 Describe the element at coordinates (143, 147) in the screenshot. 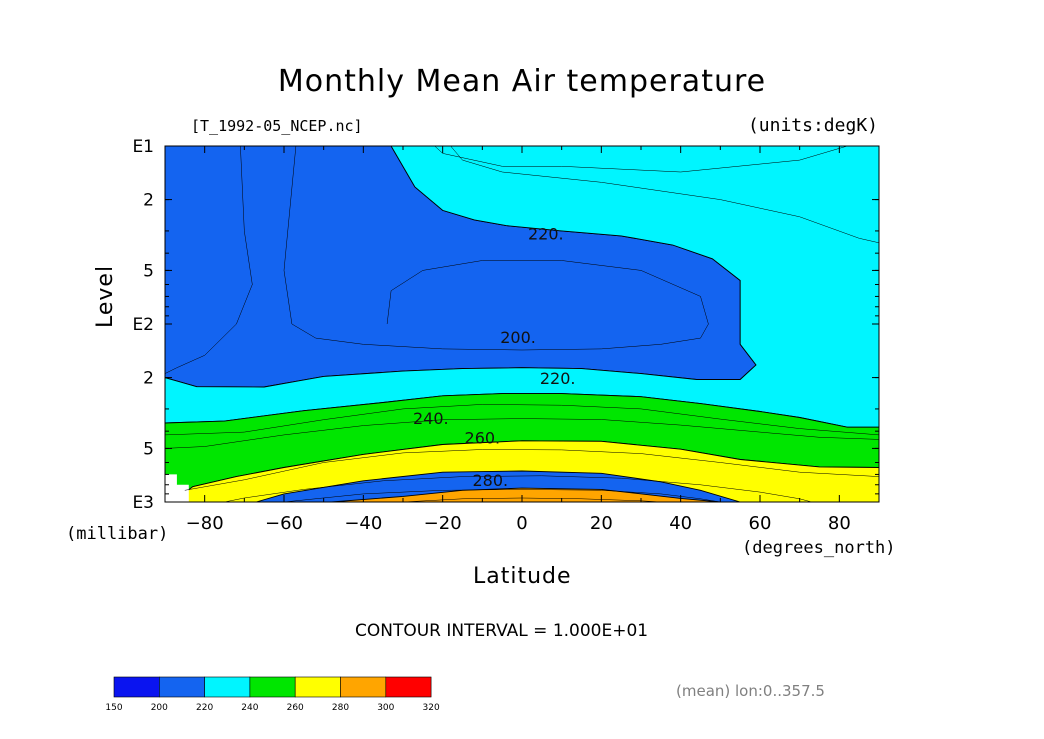

I see `y-tick-label: E1` at that location.